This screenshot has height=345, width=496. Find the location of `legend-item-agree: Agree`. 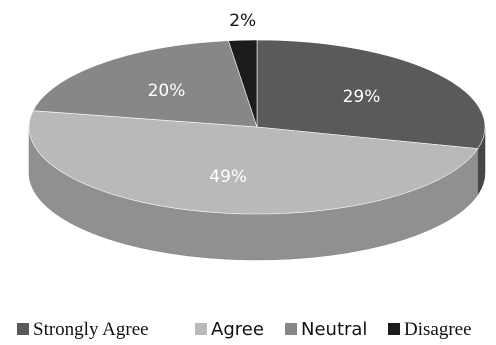

legend-item-agree: Agree is located at coordinates (229, 329).